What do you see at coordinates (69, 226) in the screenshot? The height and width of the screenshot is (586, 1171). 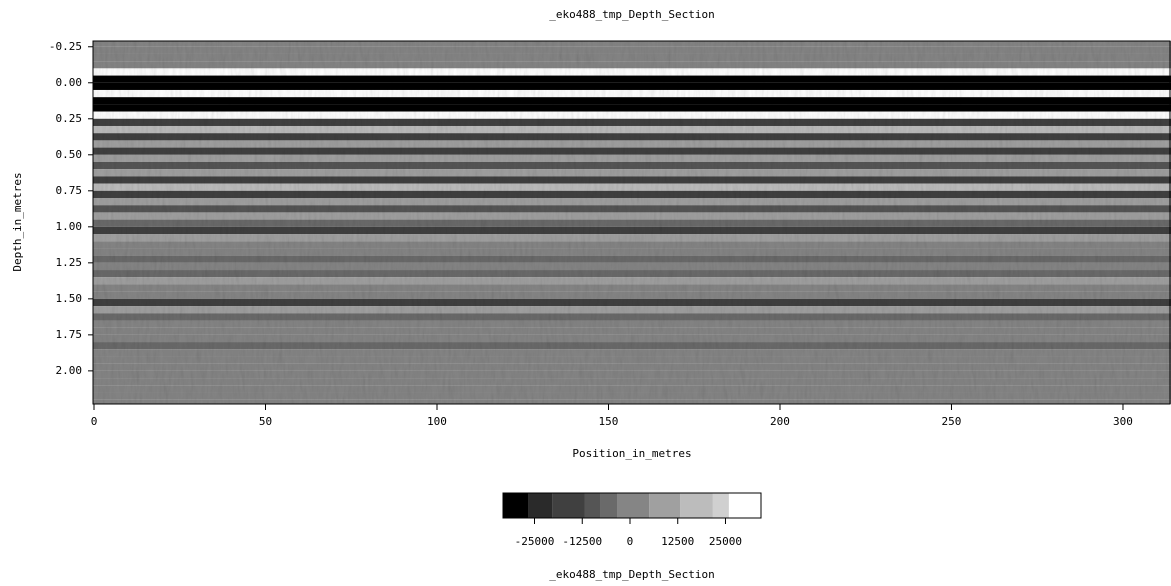 I see `y-tick-label: 1.00` at bounding box center [69, 226].